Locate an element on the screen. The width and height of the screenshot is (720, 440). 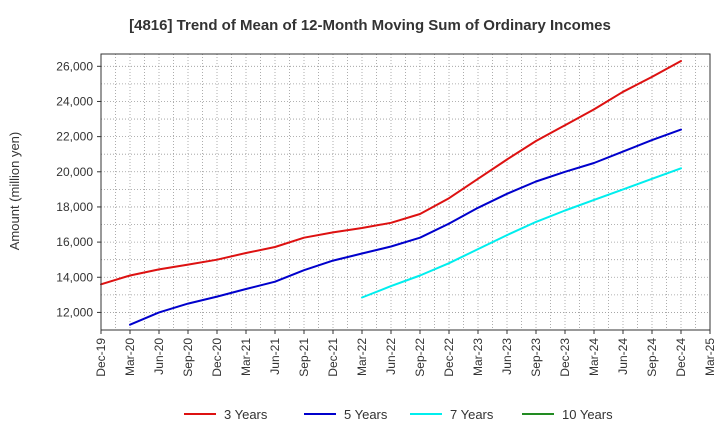
x-tick-label: Jun-23 is located at coordinates (507, 356).